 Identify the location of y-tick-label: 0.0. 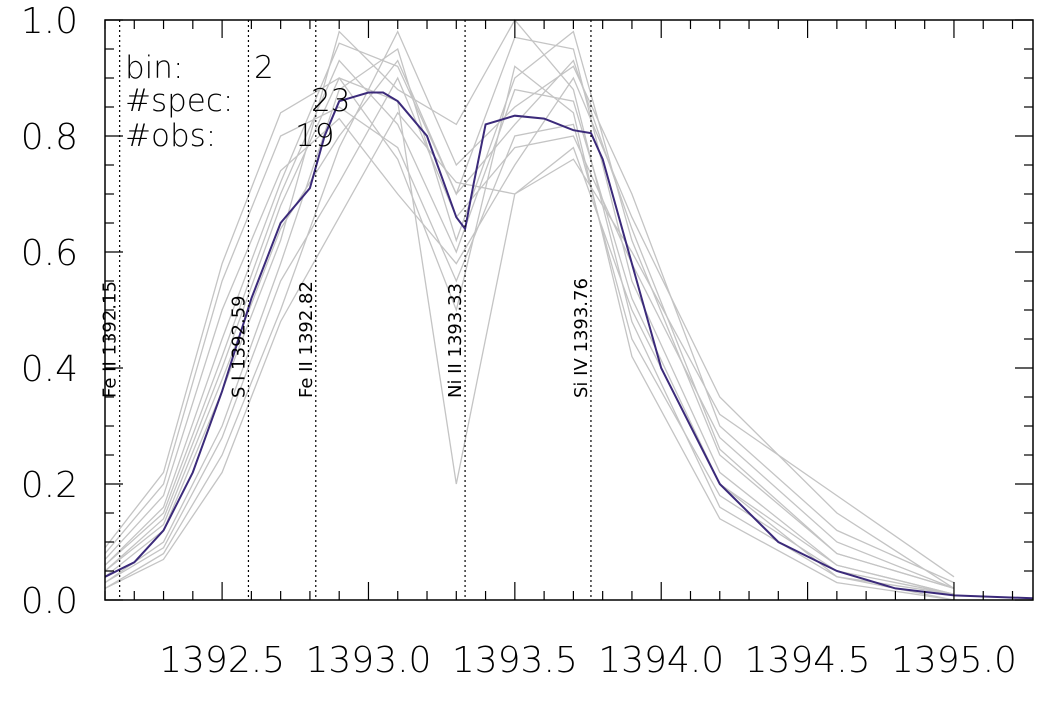
(49, 601).